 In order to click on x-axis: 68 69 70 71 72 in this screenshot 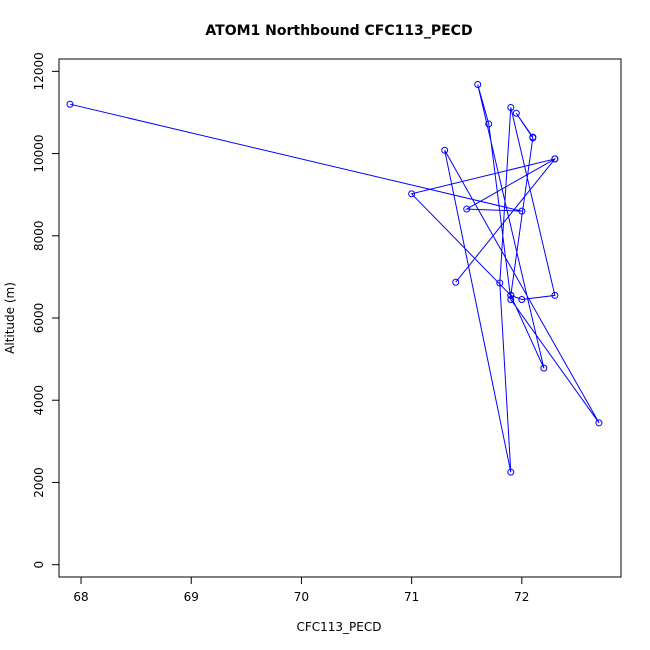, I will do `click(301, 590)`.